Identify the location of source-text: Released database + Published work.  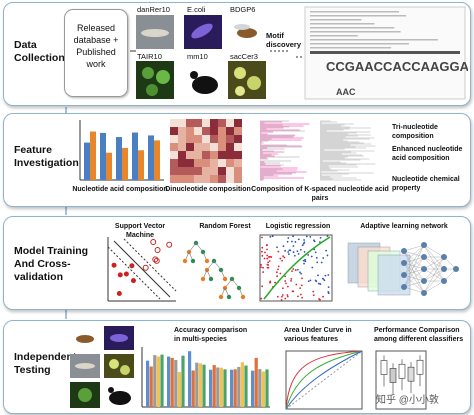
(96, 46).